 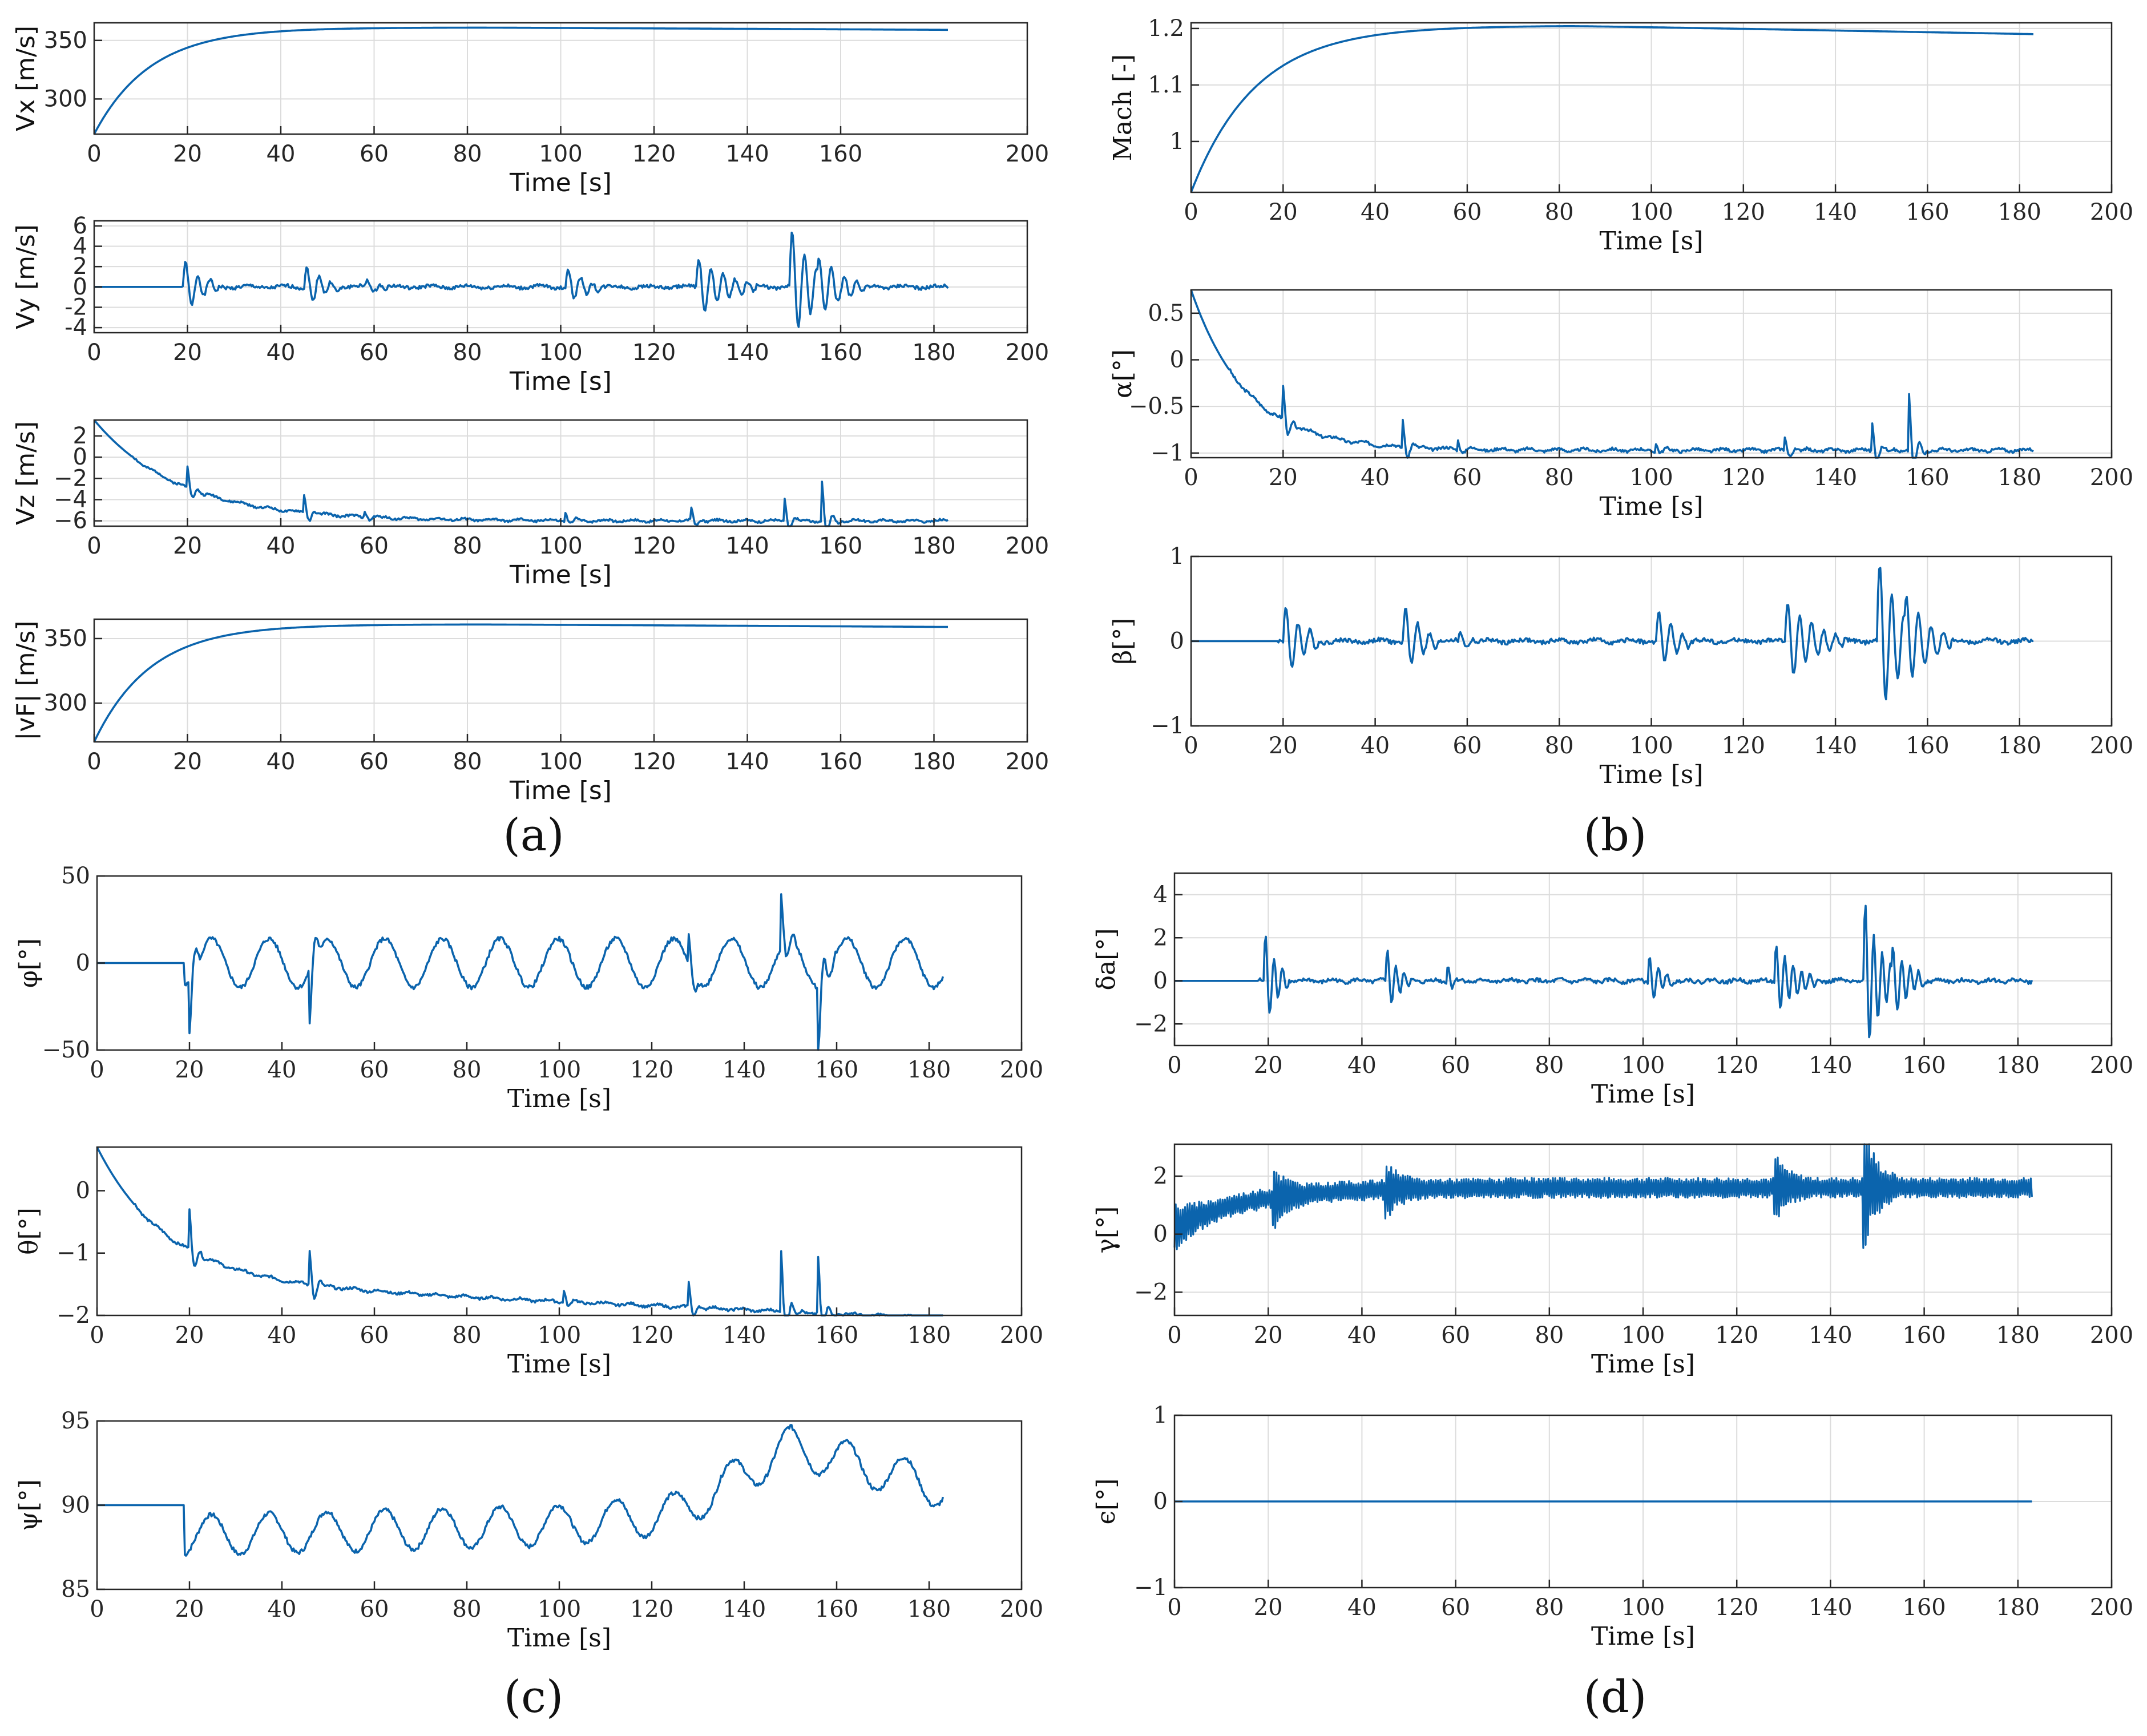 I want to click on xtick-label-beta-6: 120, so click(x=1743, y=746).